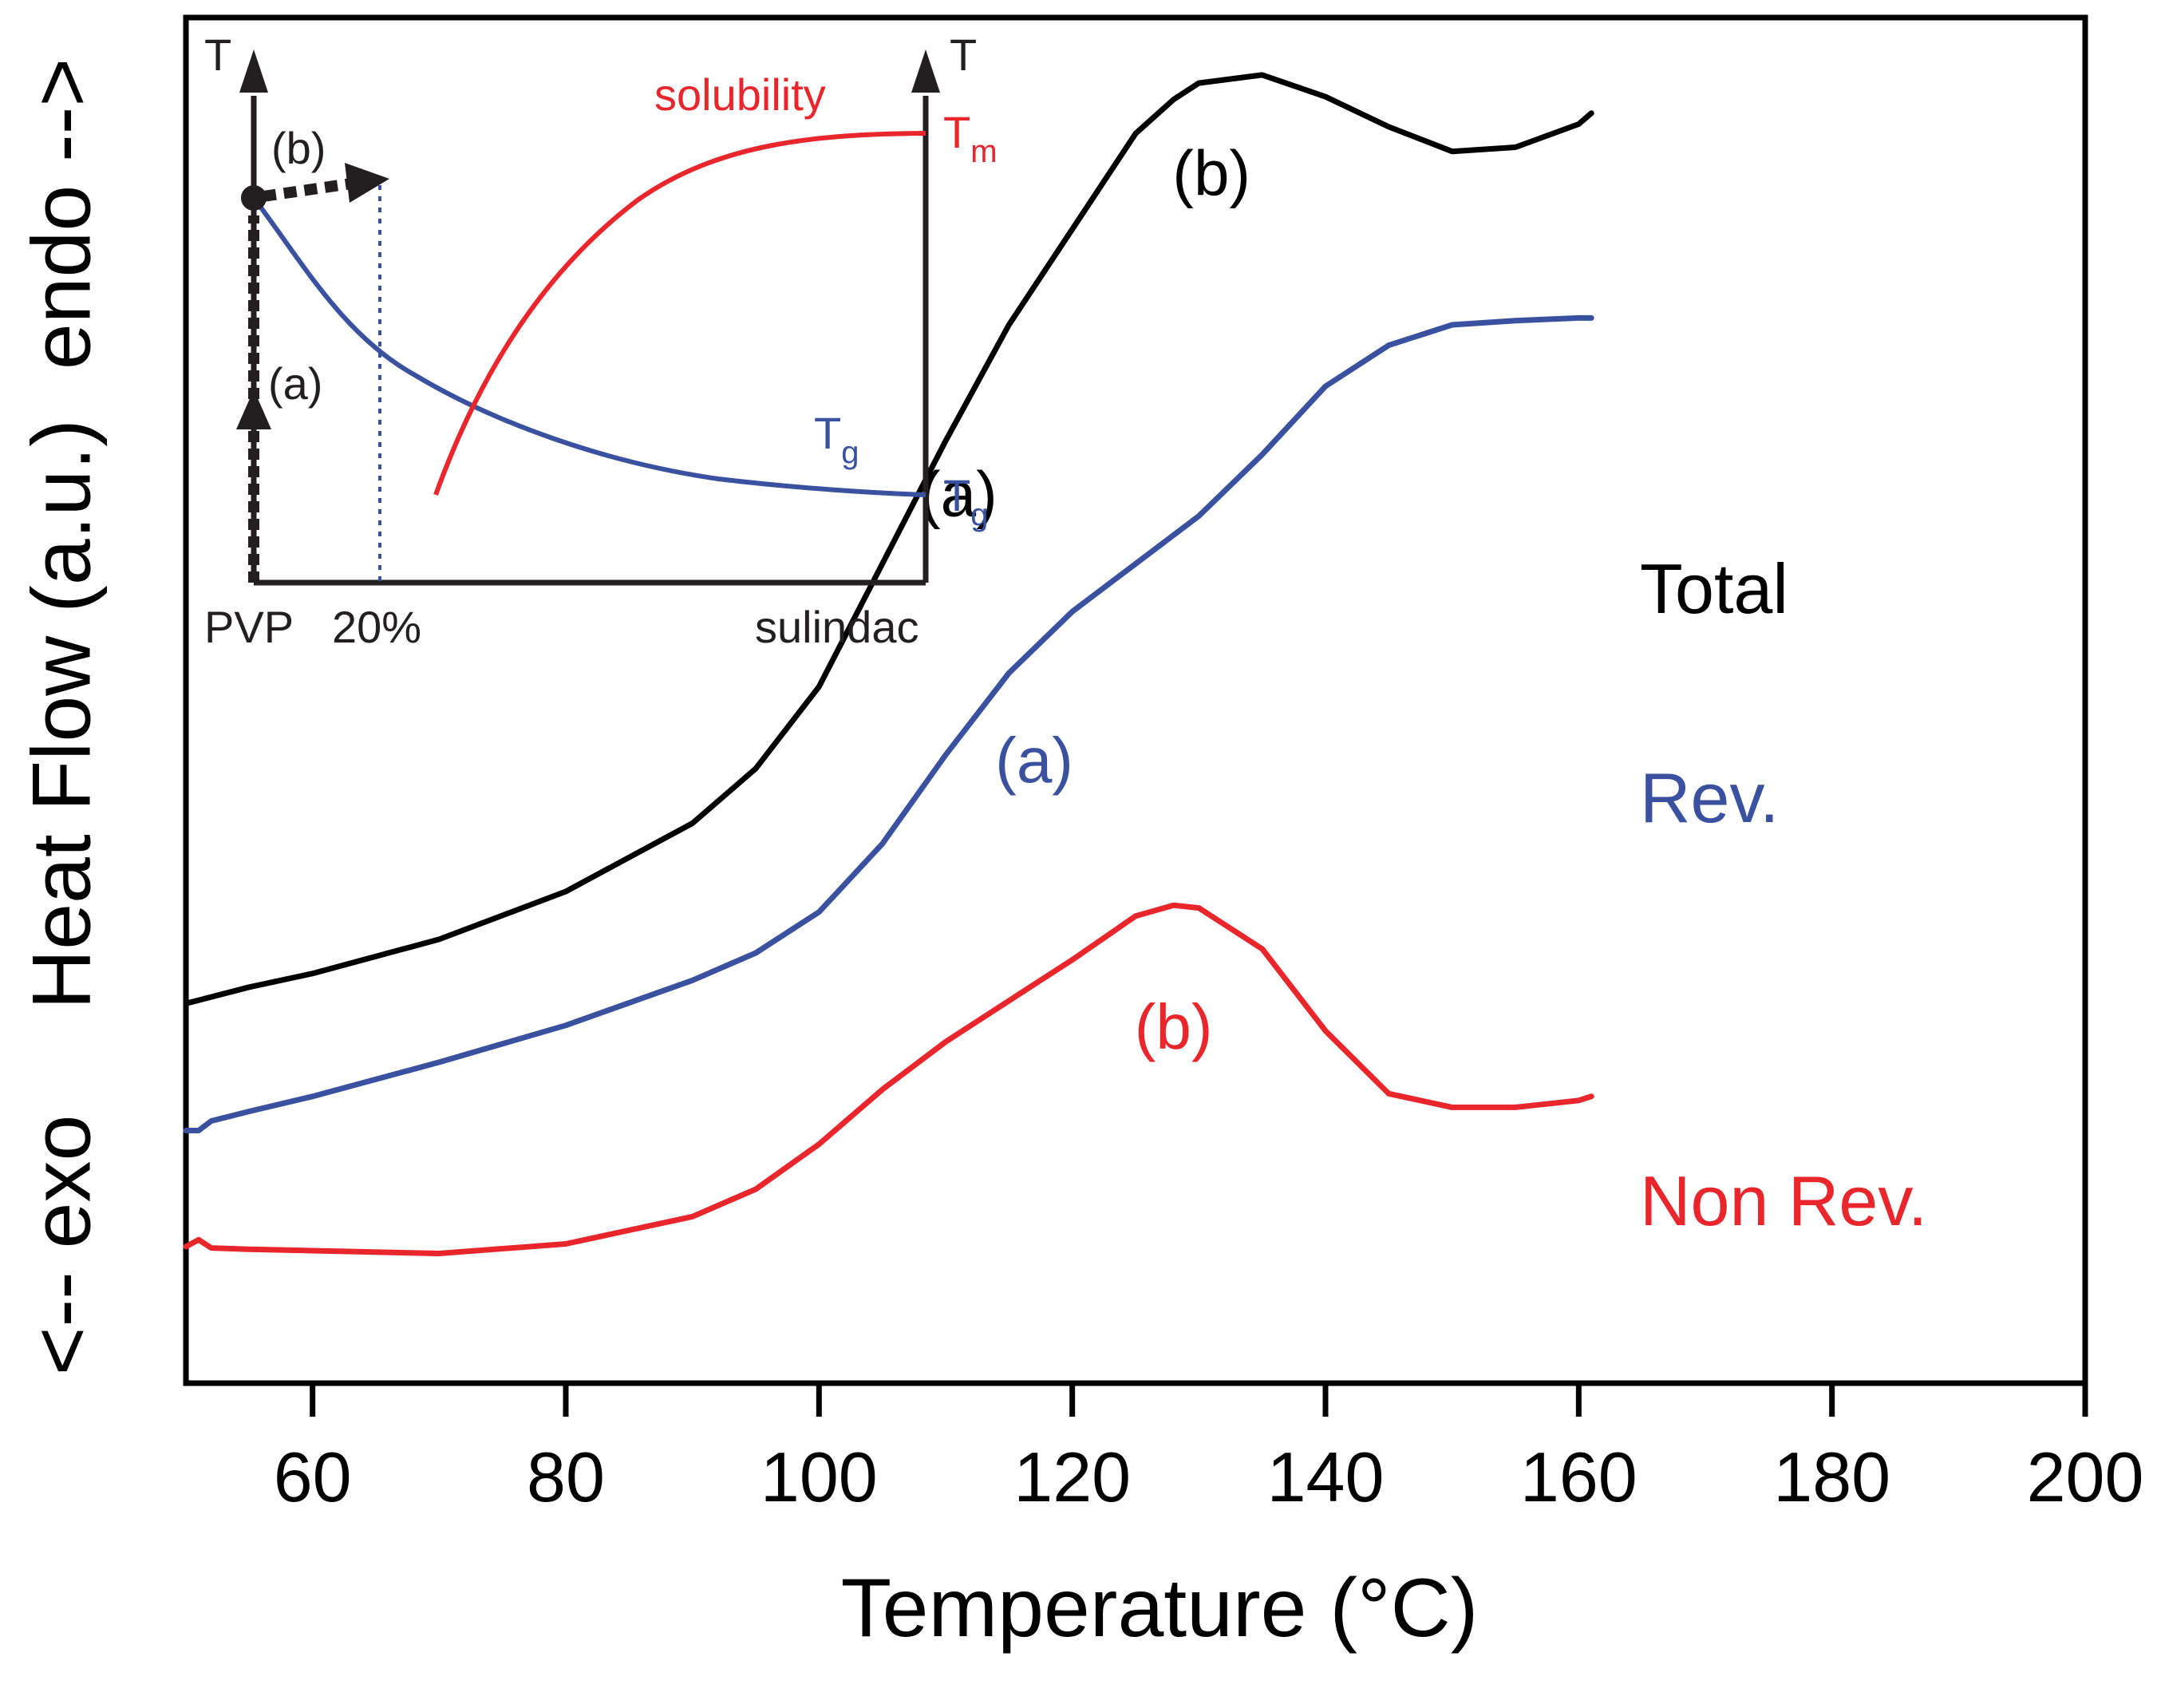 The image size is (2157, 1708). What do you see at coordinates (367, 183) in the screenshot?
I see `inset-path-b-arrowhead` at bounding box center [367, 183].